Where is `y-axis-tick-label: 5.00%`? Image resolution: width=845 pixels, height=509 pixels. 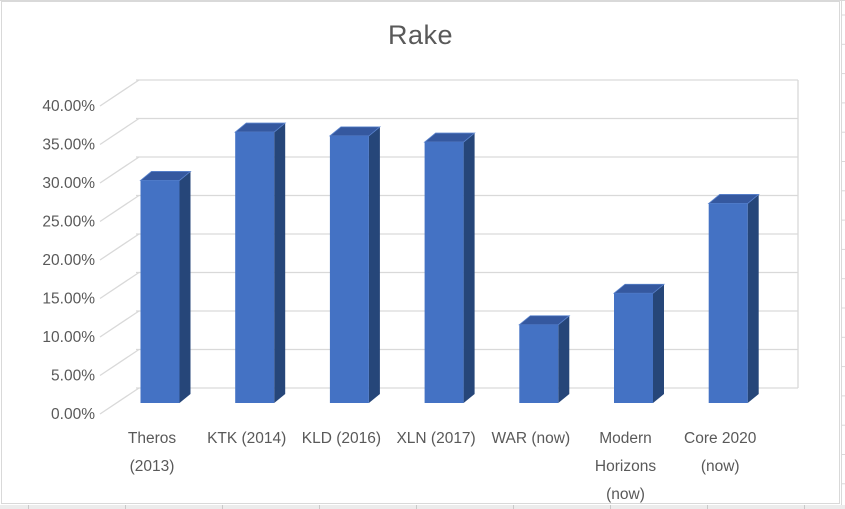
y-axis-tick-label: 5.00% is located at coordinates (73, 376).